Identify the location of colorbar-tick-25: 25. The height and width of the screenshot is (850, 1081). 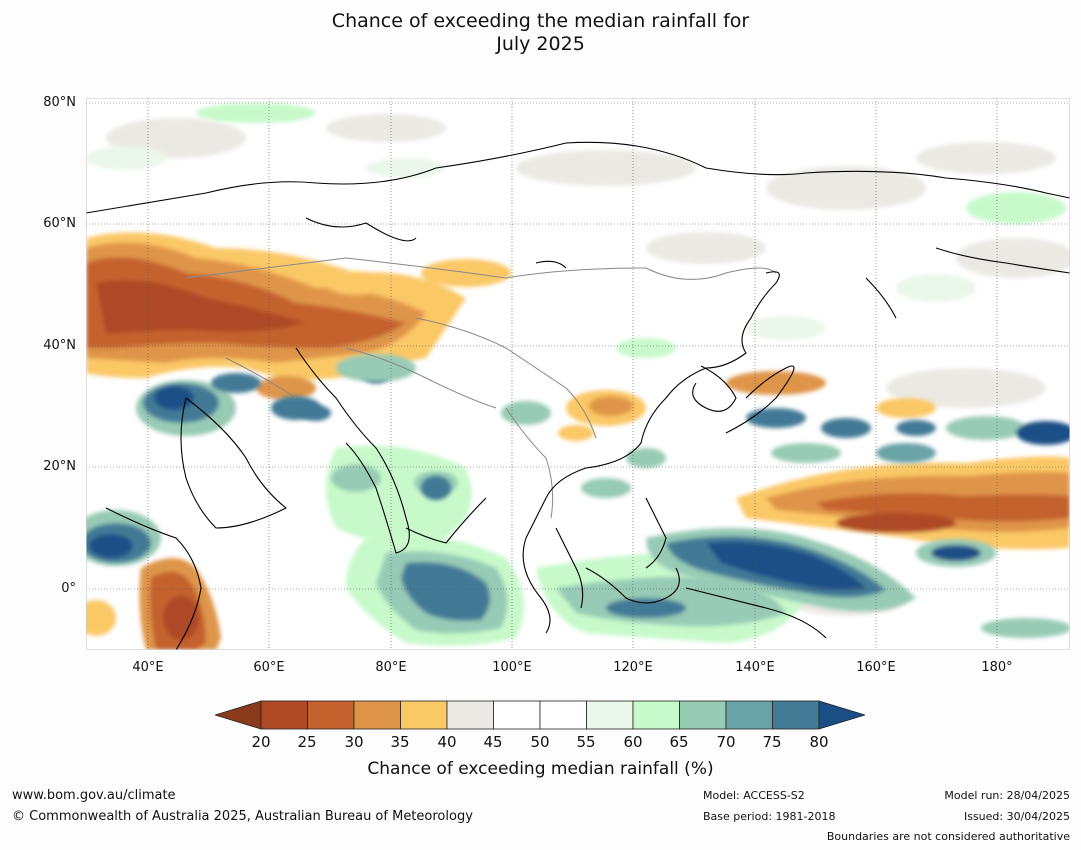
(307, 742).